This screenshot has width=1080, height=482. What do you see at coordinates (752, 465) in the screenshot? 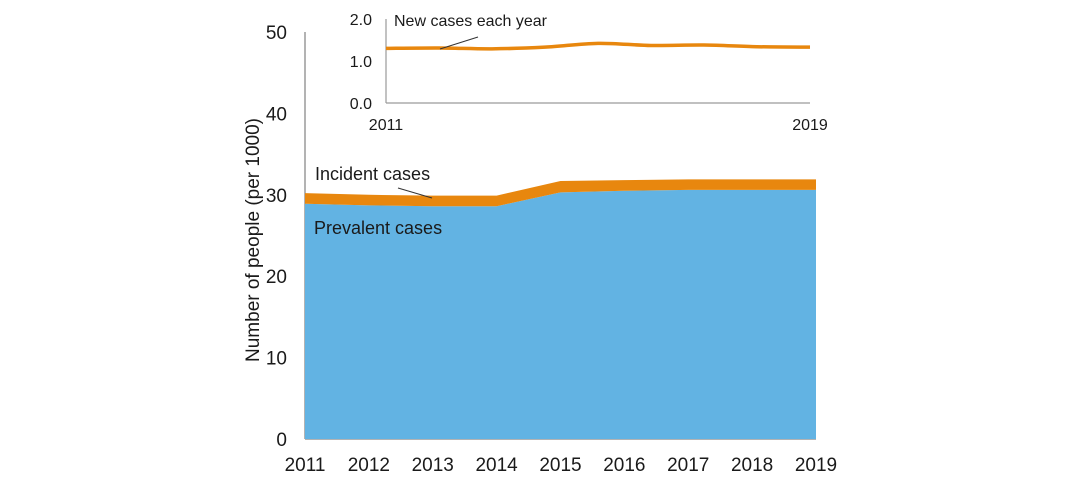
I see `x-tick-label: 2018` at bounding box center [752, 465].